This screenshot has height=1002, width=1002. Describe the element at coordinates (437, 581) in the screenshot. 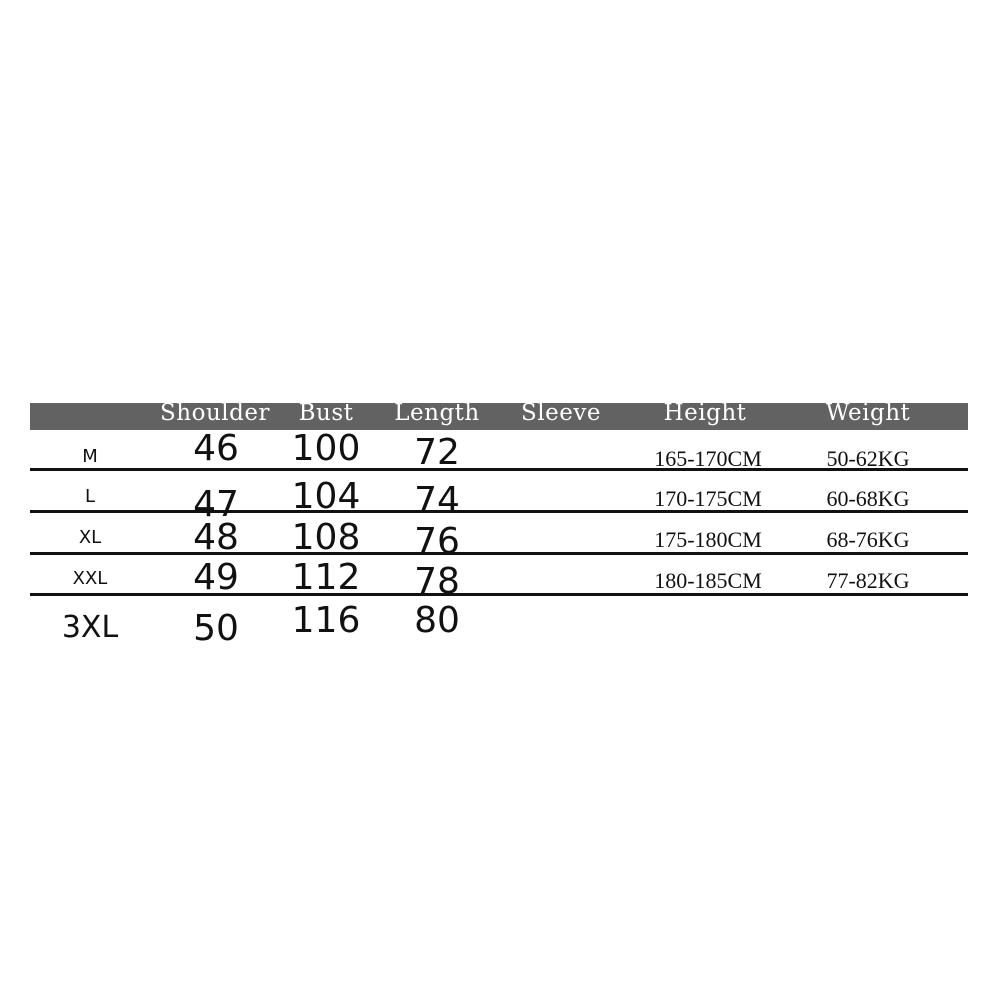

I see `cell-length: 78` at that location.